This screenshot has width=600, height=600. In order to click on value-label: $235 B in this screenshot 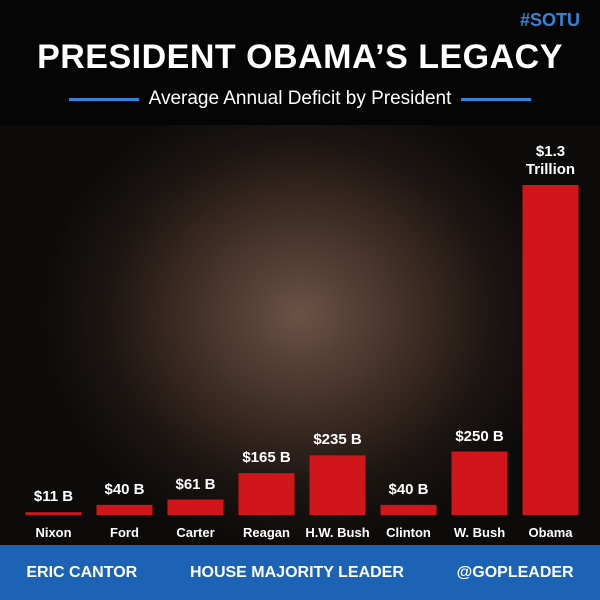, I will do `click(337, 440)`.